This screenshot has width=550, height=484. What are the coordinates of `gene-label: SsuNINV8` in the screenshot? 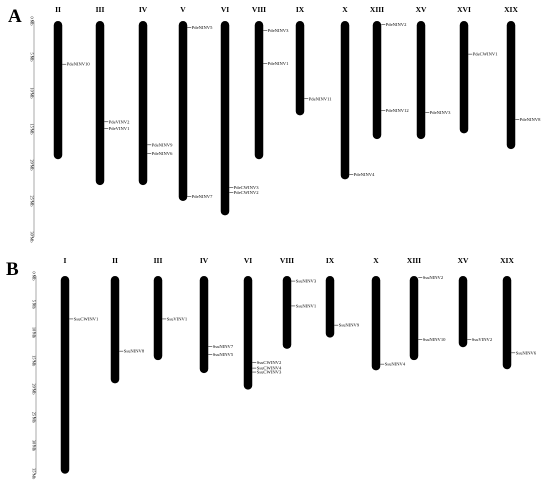 It's located at (134, 351).